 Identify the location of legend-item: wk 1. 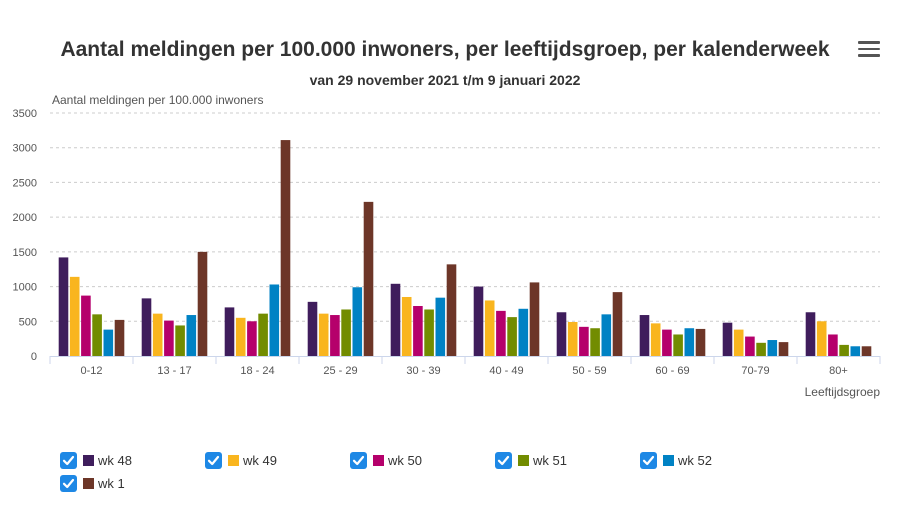
(92, 483).